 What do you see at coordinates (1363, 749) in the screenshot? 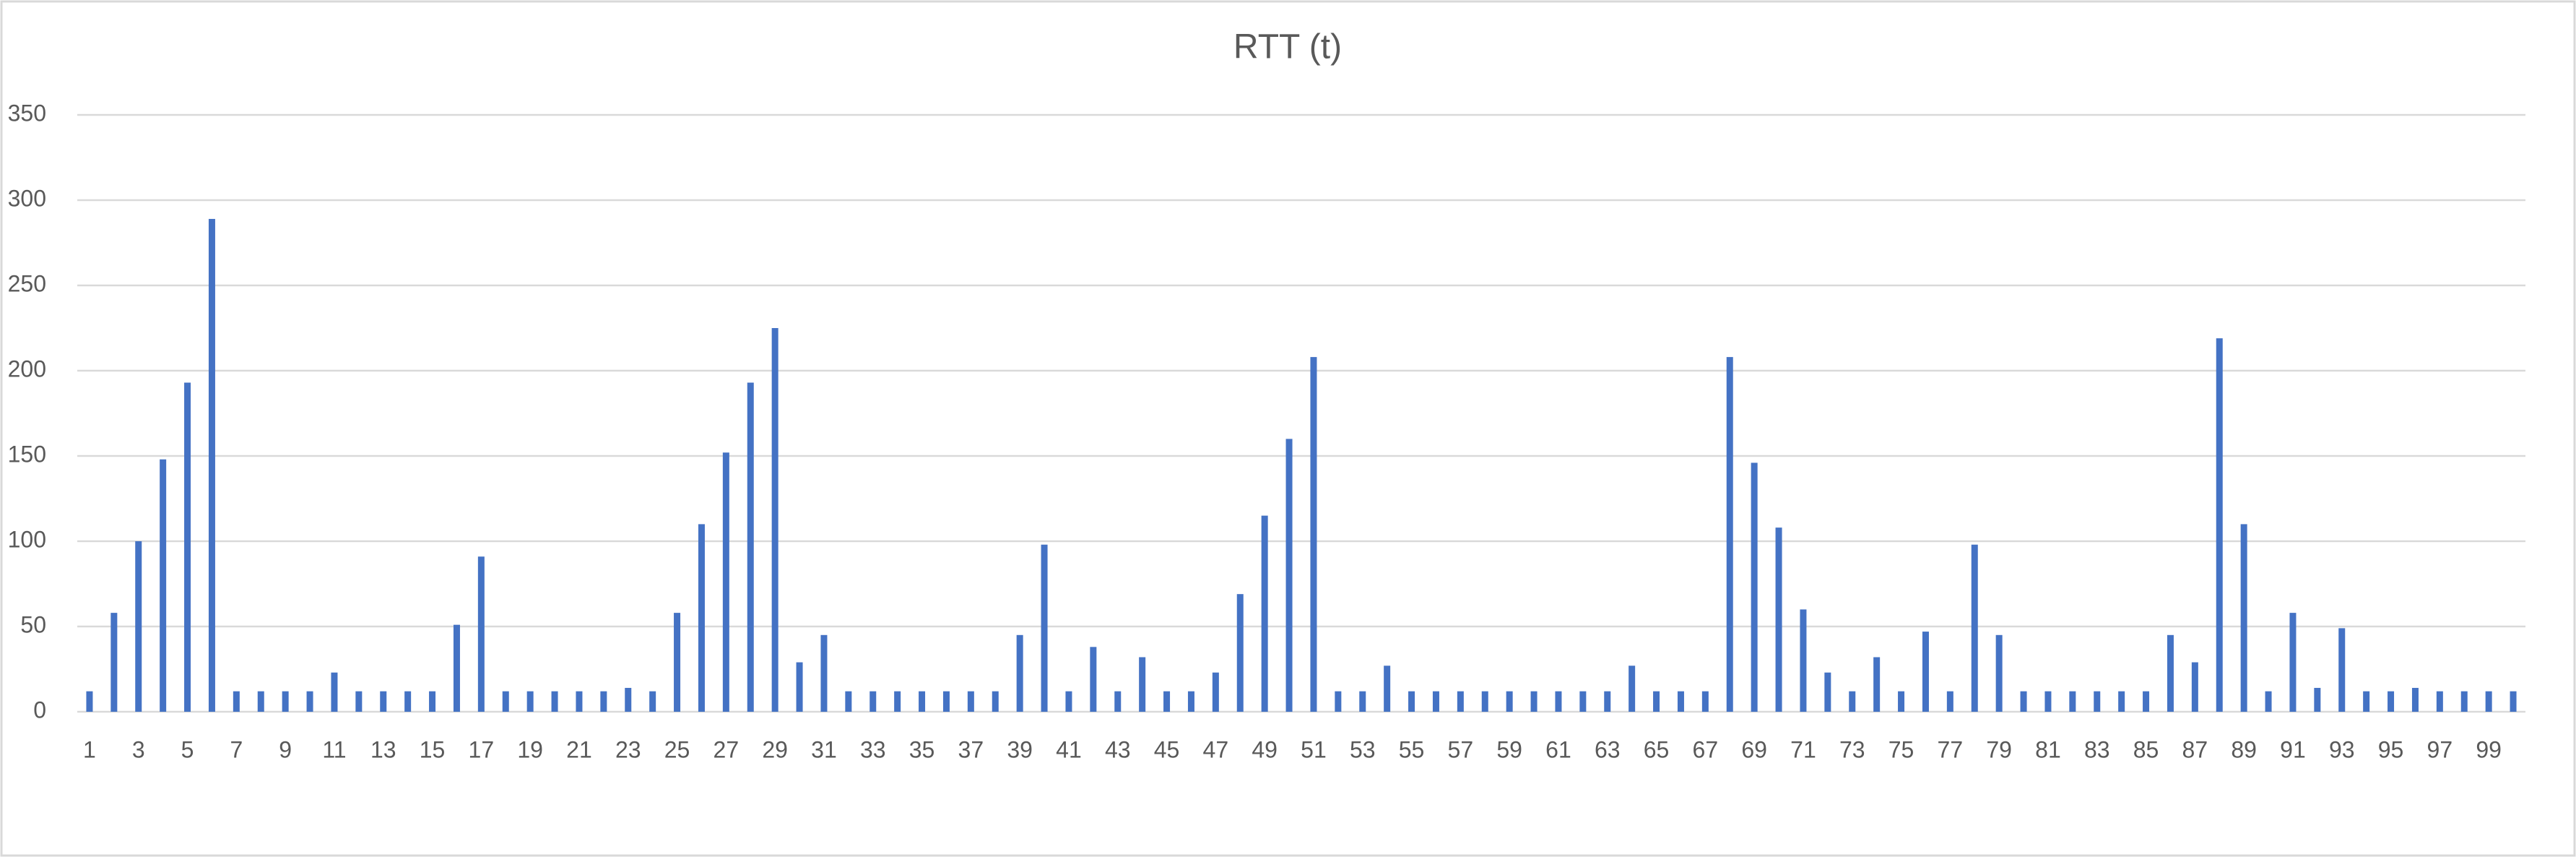
I see `x-tick-label: 53` at bounding box center [1363, 749].